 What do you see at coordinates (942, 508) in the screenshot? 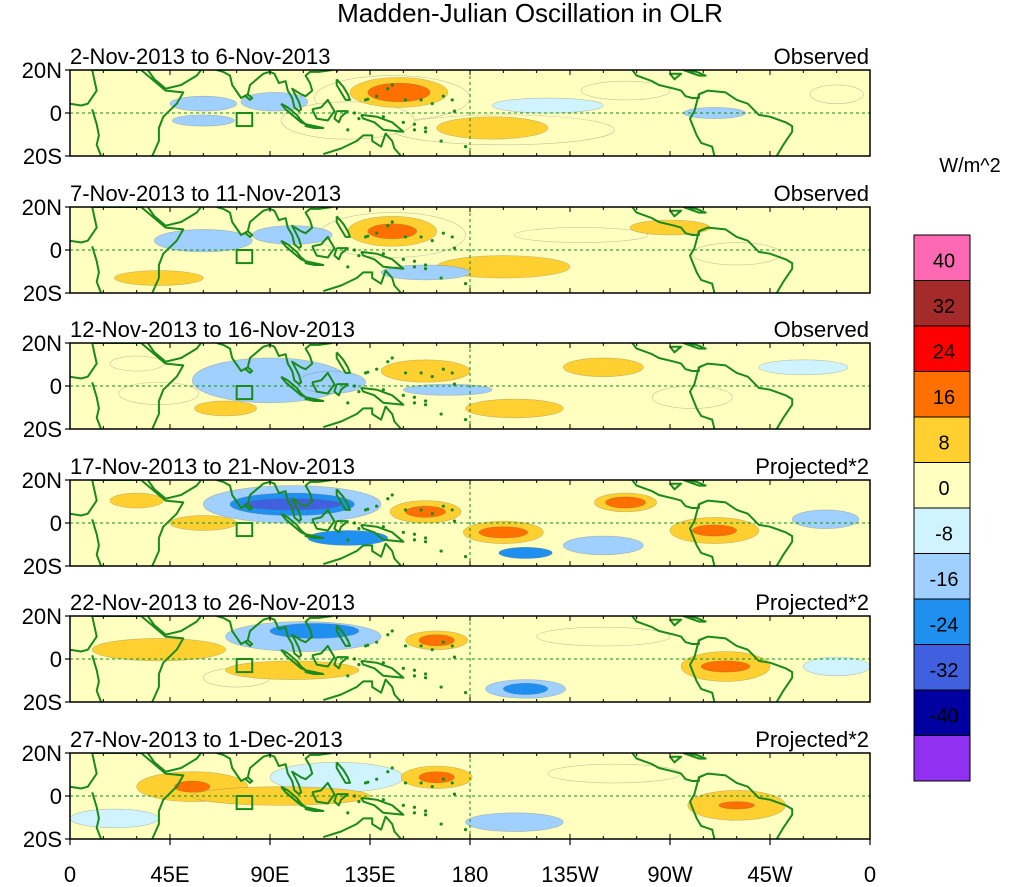
I see `colorbar: 40 32 24 16 8 0 -8 -16 -24 -32 -40` at bounding box center [942, 508].